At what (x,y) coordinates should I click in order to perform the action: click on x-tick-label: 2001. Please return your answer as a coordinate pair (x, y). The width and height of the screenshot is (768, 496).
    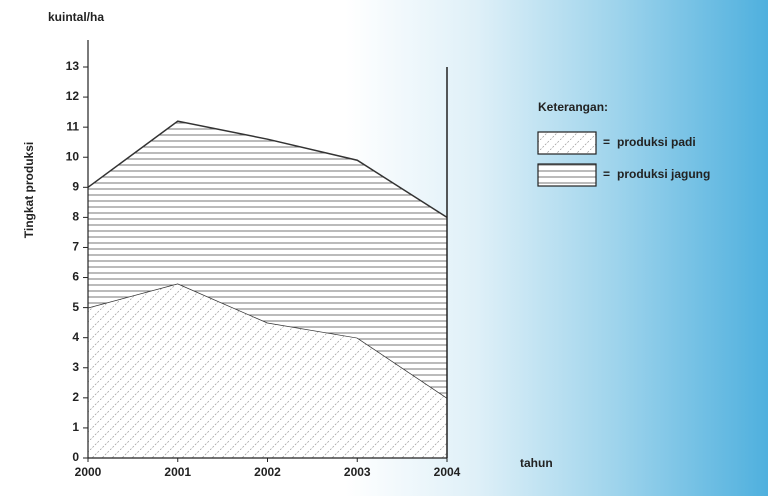
    Looking at the image, I should click on (177, 472).